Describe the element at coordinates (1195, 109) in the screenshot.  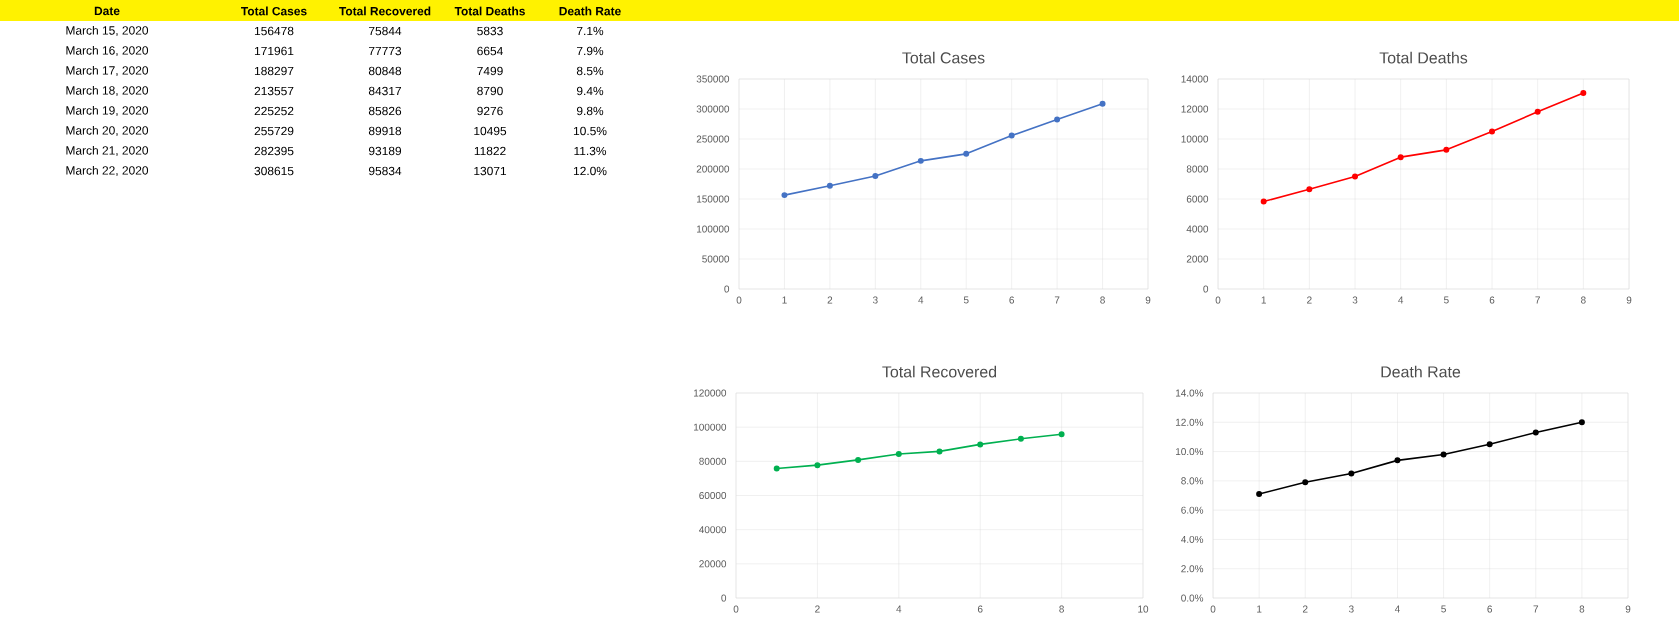
I see `y-tick-label: 12000` at that location.